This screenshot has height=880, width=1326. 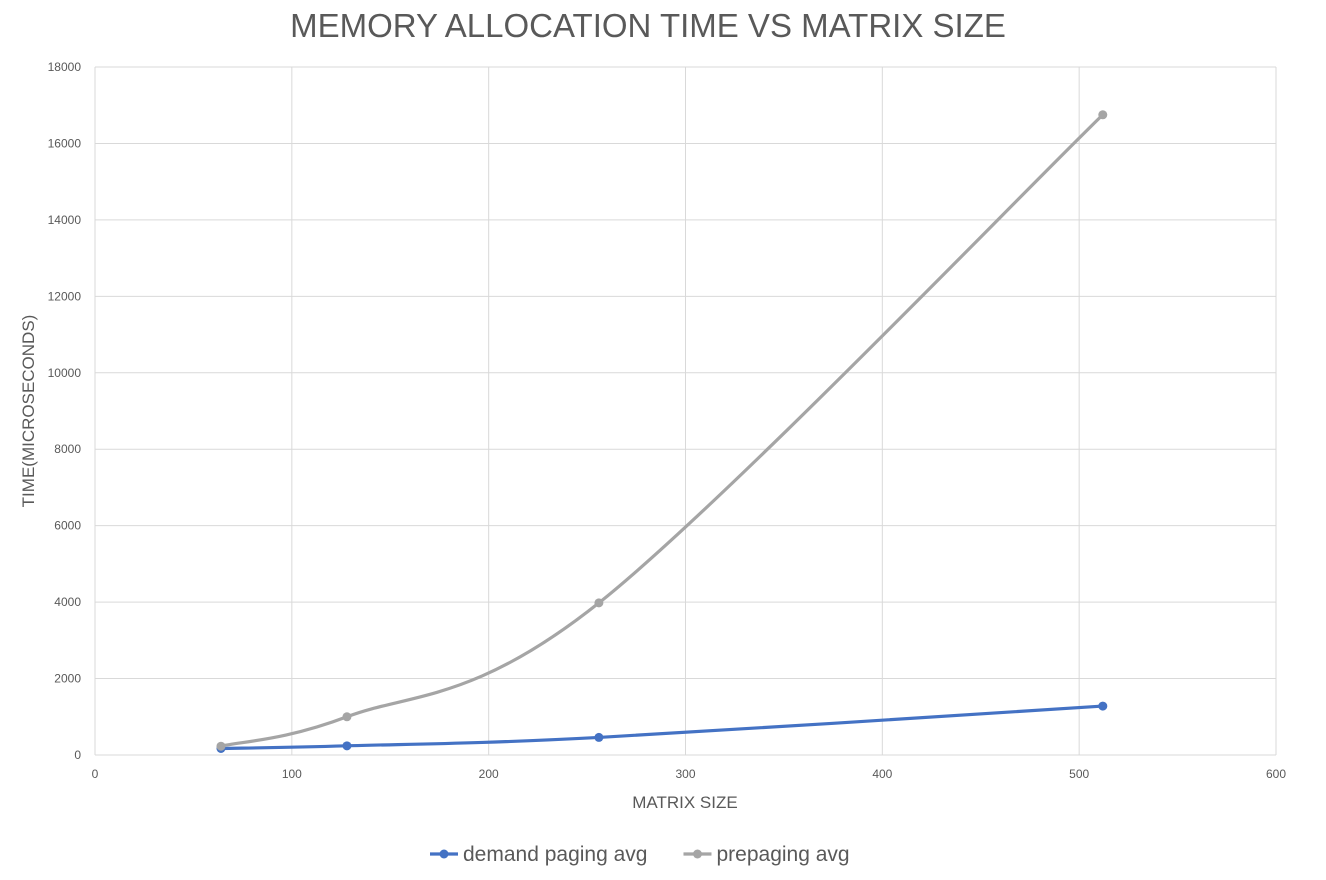 What do you see at coordinates (555, 854) in the screenshot?
I see `legend-label-demand-paging-avg: demand paging avg` at bounding box center [555, 854].